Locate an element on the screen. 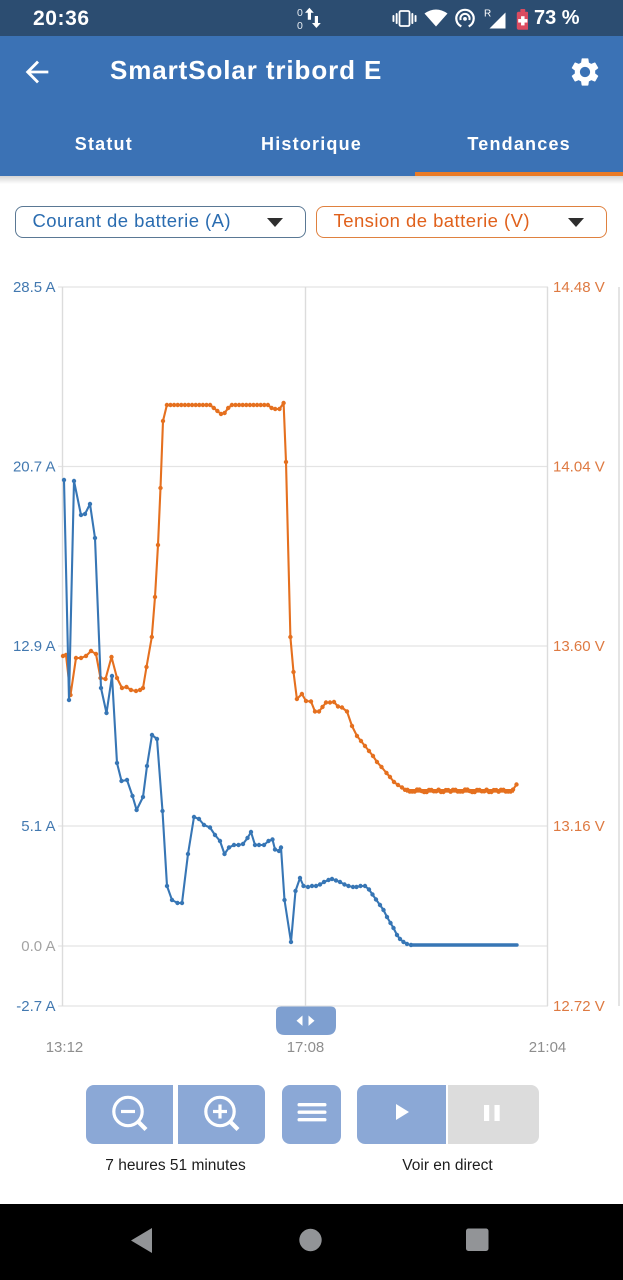 This screenshot has height=1280, width=623. svg-text: 13.60 V is located at coordinates (579, 646).